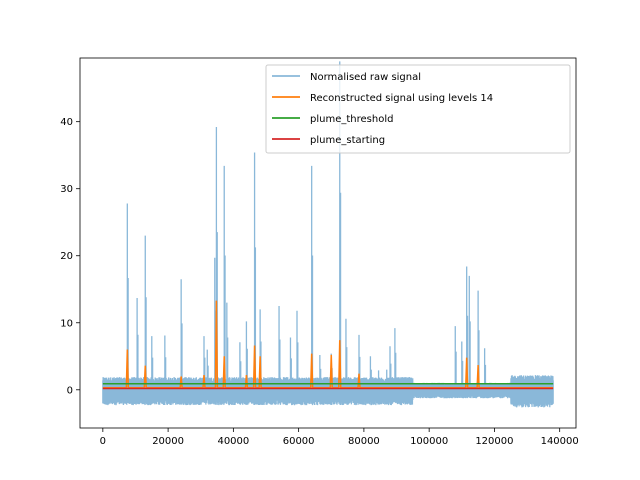 Image resolution: width=640 pixels, height=480 pixels. What do you see at coordinates (347, 140) in the screenshot?
I see `legend-label: plume_starting` at bounding box center [347, 140].